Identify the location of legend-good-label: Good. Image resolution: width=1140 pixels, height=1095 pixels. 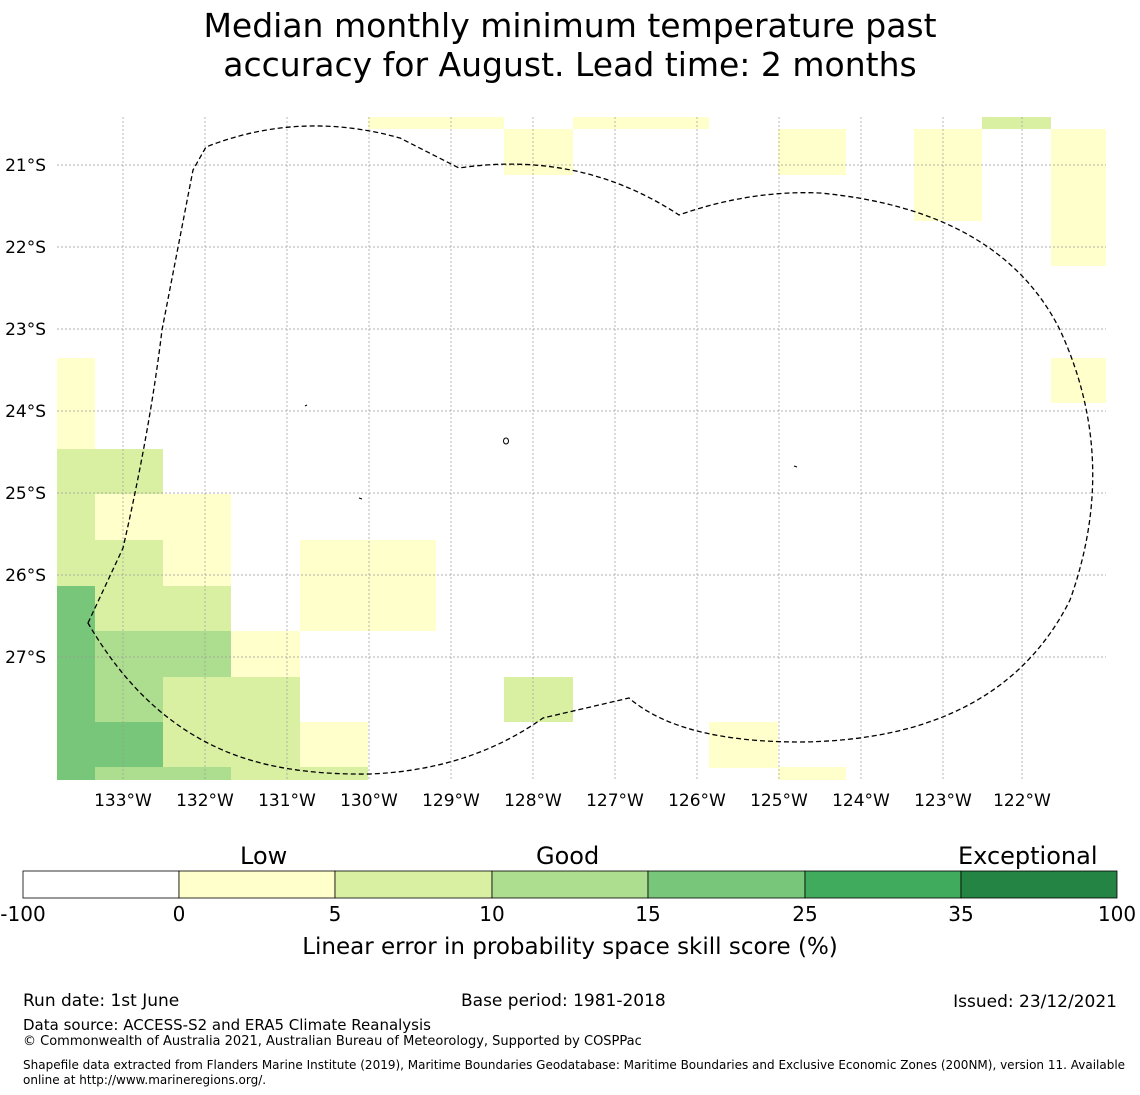
(568, 856).